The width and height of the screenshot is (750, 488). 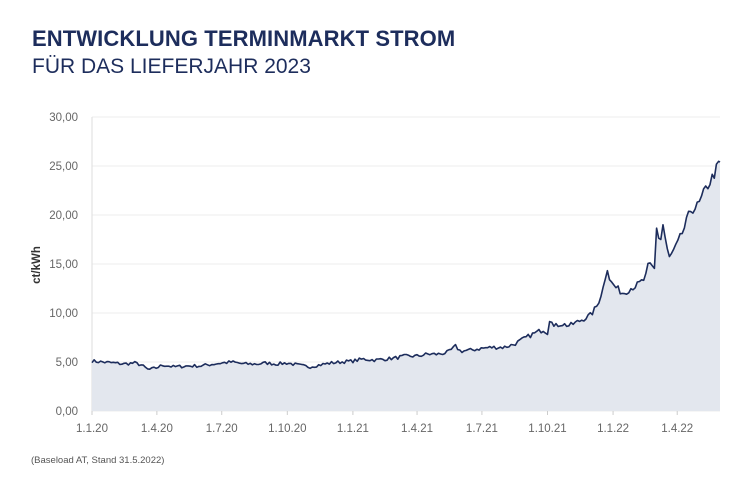 I want to click on y-tick-label: 0,00, so click(x=67, y=412).